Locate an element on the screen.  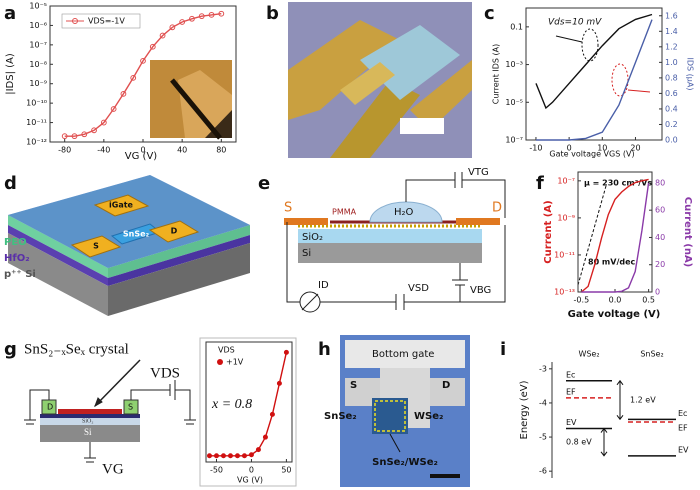
x-tick-label: 0.0 is located at coordinates (615, 300).